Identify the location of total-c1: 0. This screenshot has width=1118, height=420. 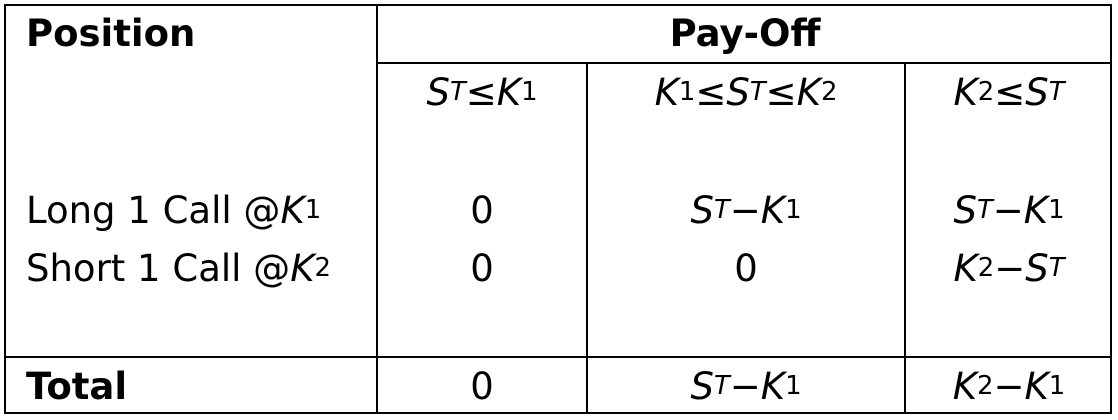
(482, 386).